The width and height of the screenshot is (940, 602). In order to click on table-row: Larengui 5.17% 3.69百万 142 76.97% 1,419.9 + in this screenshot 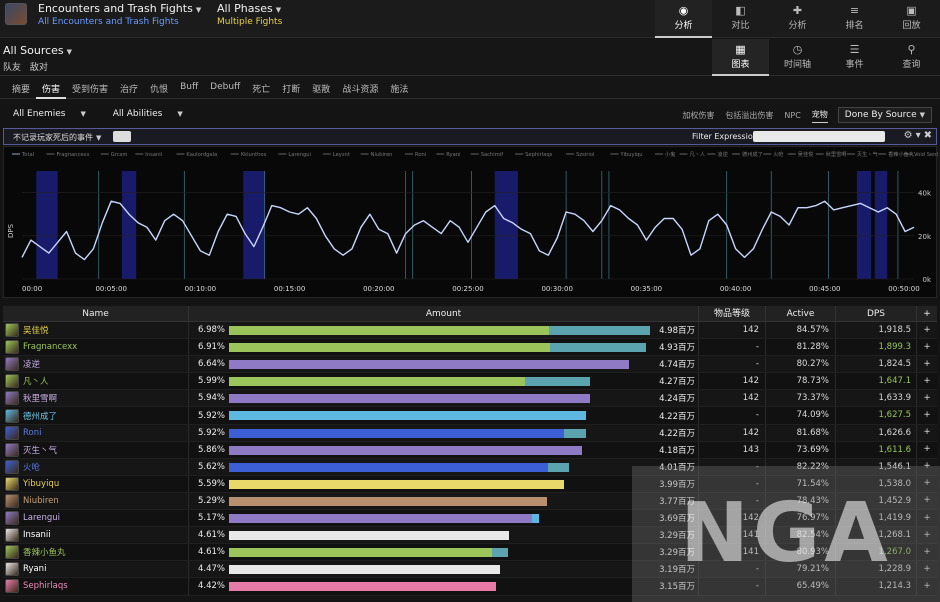, I will do `click(470, 519)`.